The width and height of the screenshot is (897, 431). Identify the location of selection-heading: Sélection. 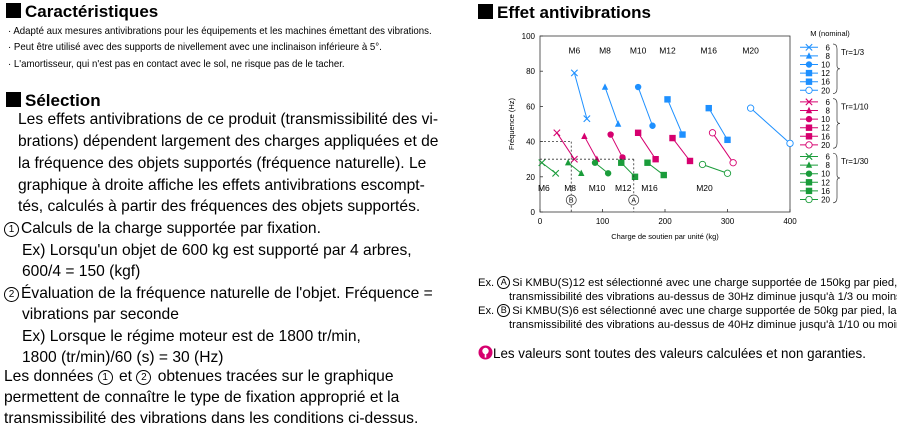
(53, 101).